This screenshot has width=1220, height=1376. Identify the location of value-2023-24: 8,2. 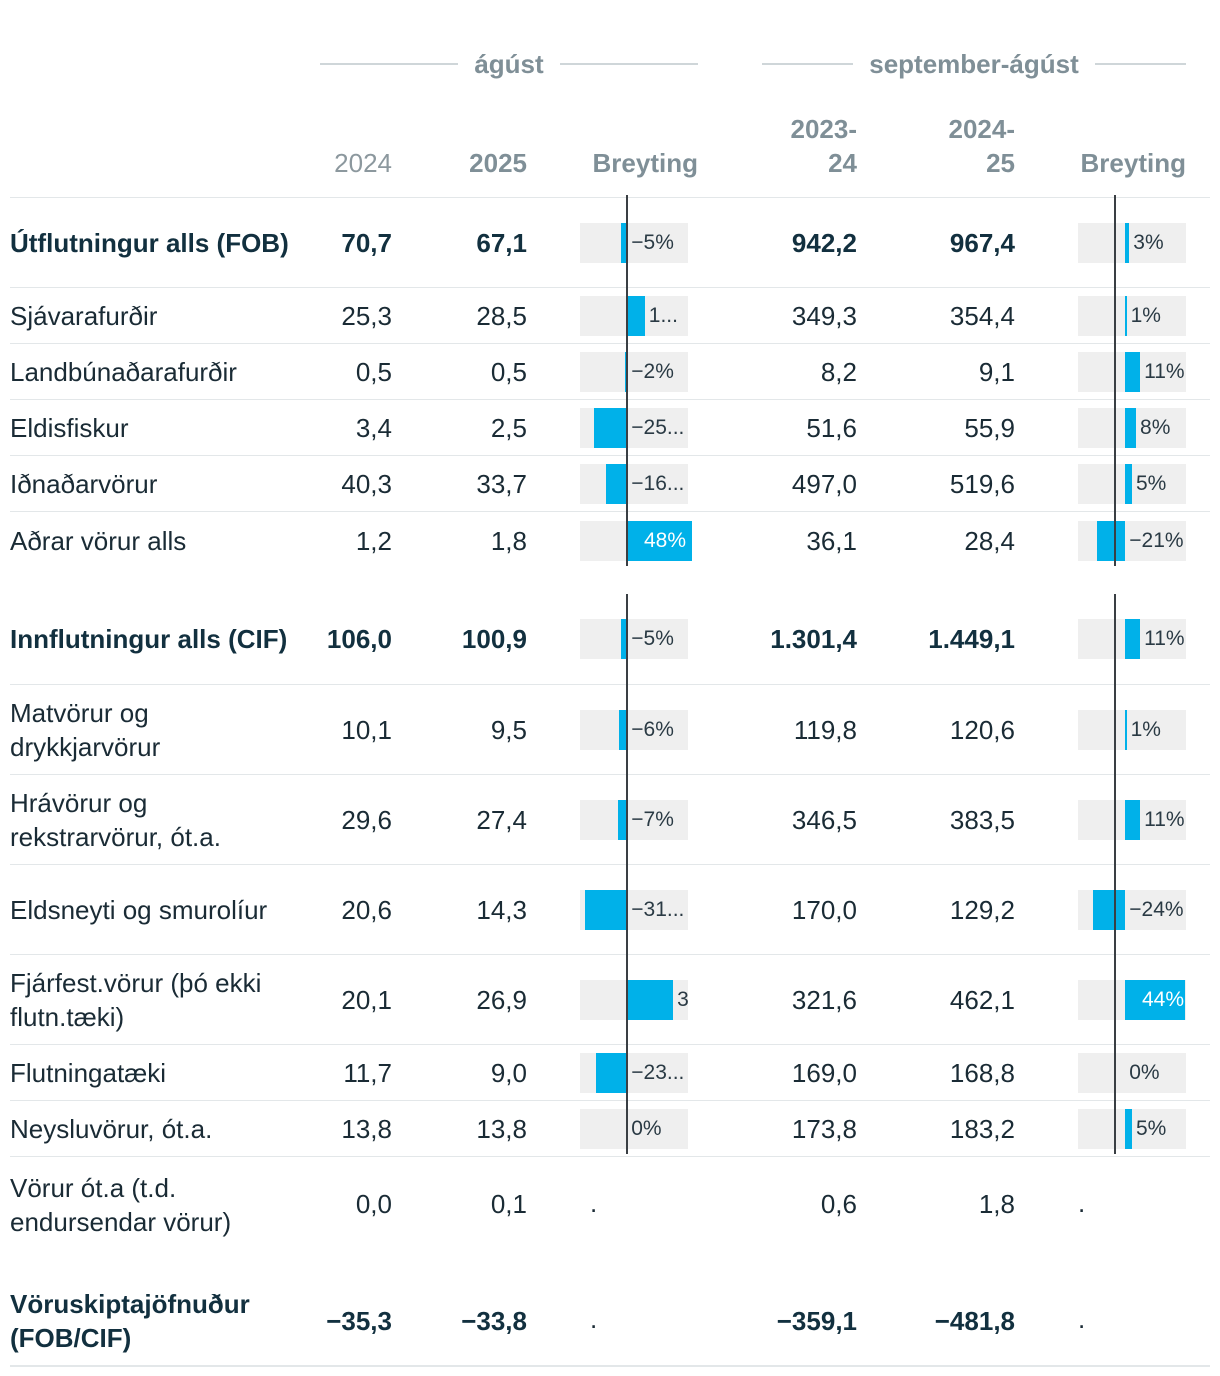
(838, 371).